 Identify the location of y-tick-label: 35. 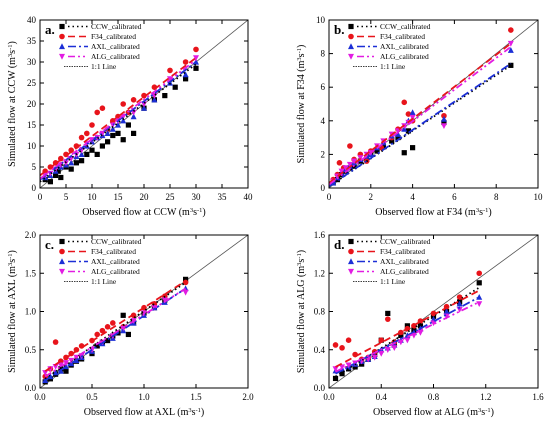
(32, 41).